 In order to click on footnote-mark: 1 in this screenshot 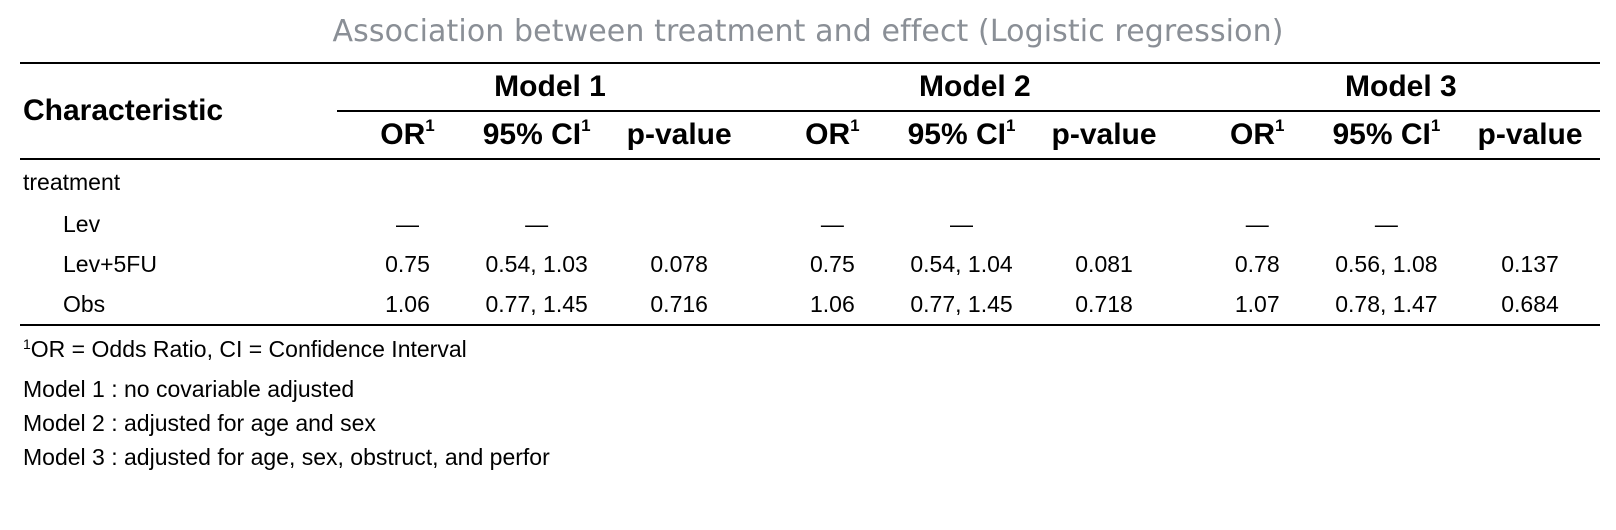, I will do `click(27, 344)`.